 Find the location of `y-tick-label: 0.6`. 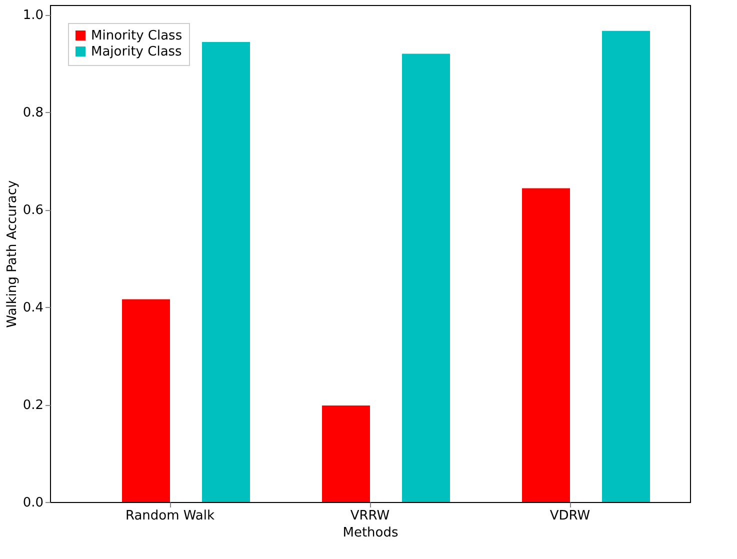

y-tick-label: 0.6 is located at coordinates (33, 210).